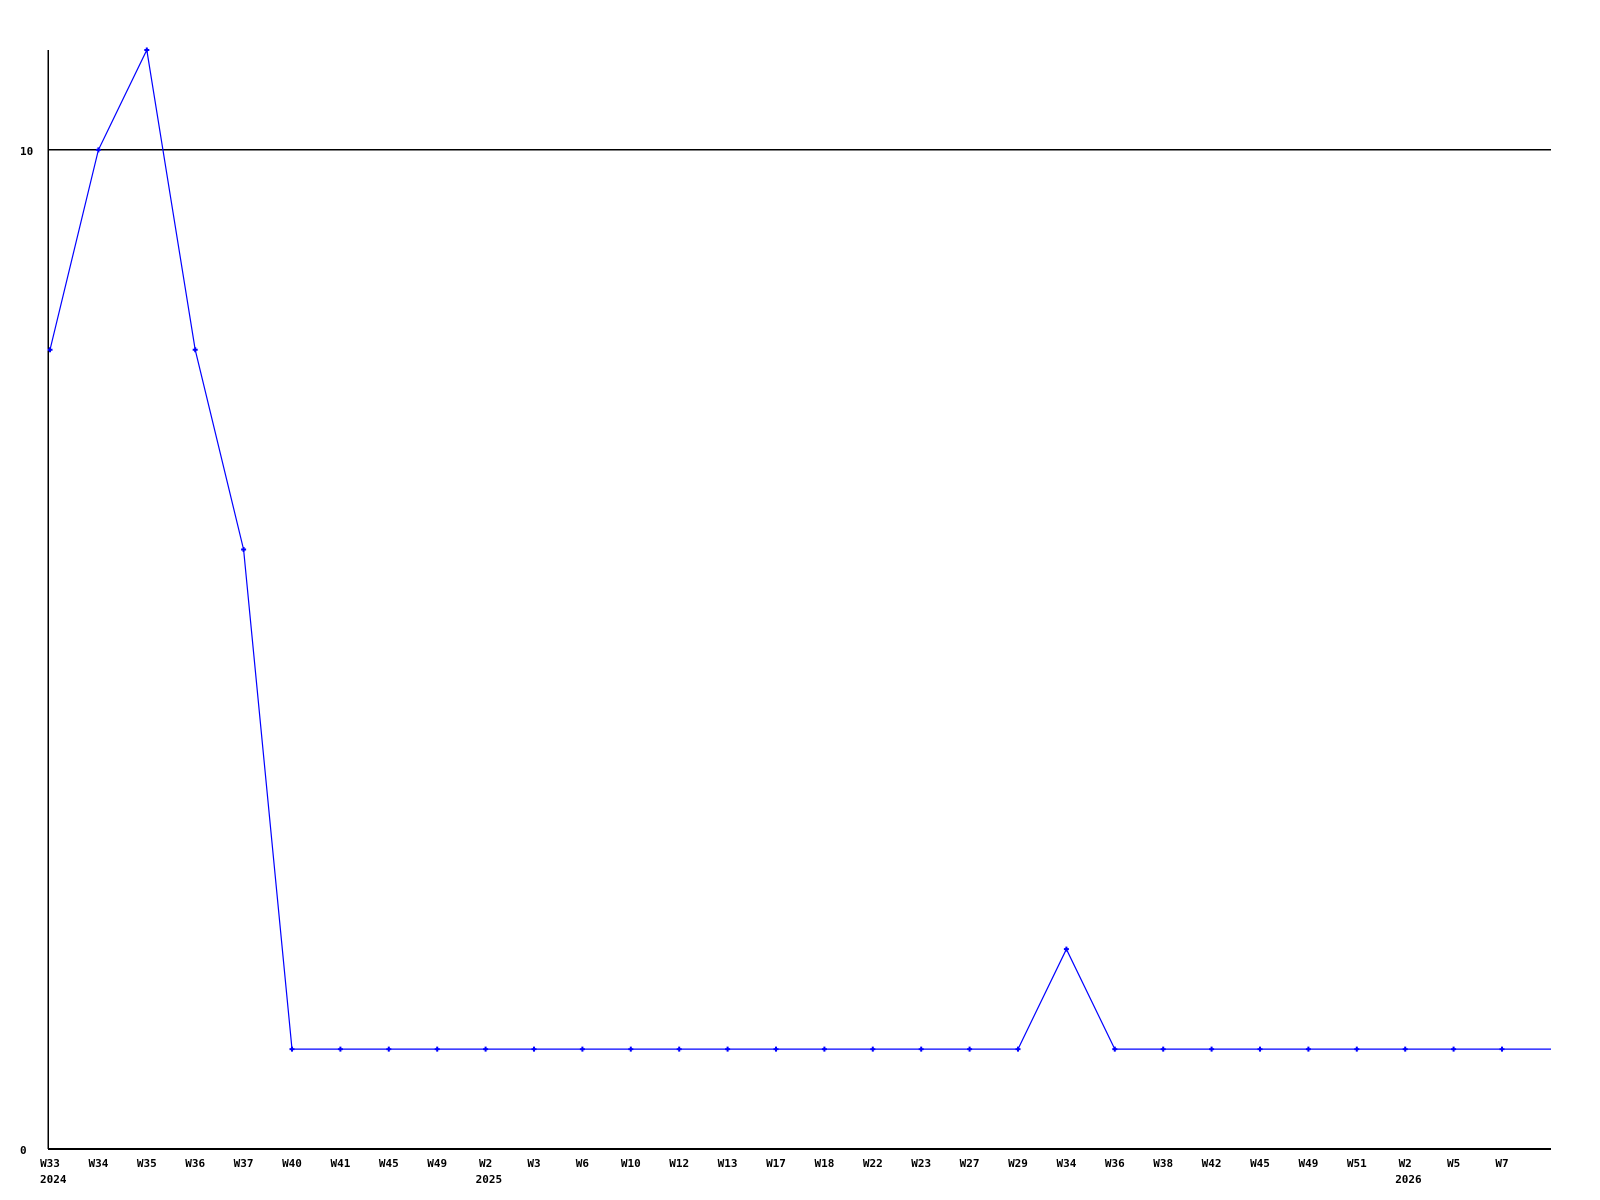  Describe the element at coordinates (50, 1163) in the screenshot. I see `x-tick-label: W33` at that location.